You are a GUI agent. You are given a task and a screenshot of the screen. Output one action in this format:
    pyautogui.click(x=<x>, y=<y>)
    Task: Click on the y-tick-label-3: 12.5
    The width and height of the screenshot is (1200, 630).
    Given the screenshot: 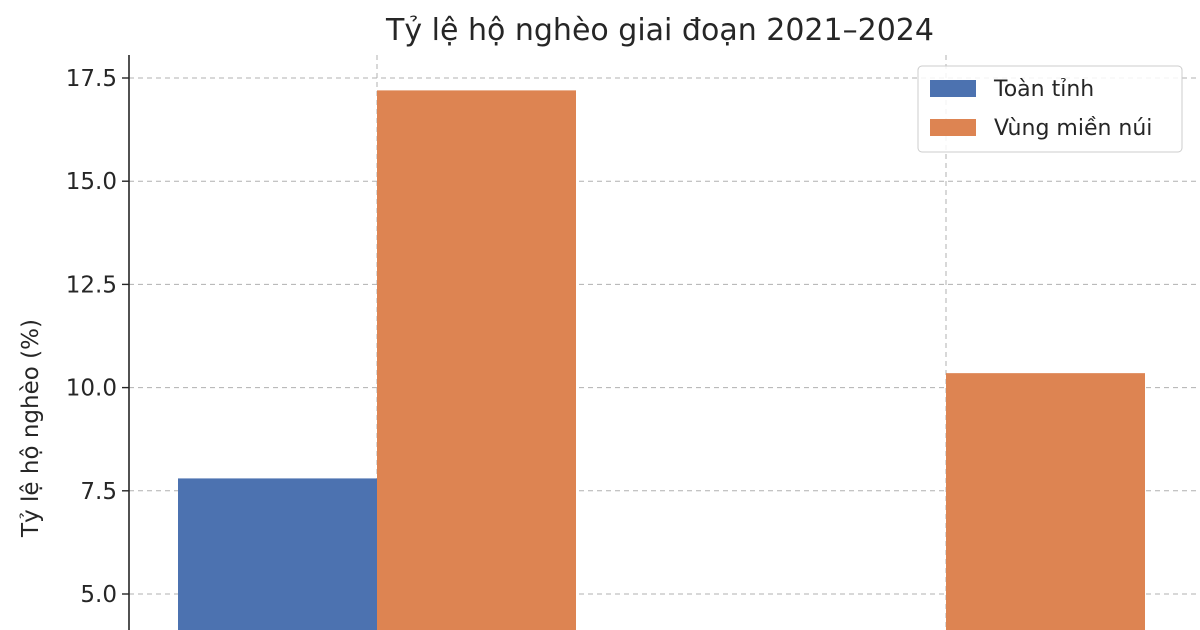 What is the action you would take?
    pyautogui.click(x=91, y=285)
    